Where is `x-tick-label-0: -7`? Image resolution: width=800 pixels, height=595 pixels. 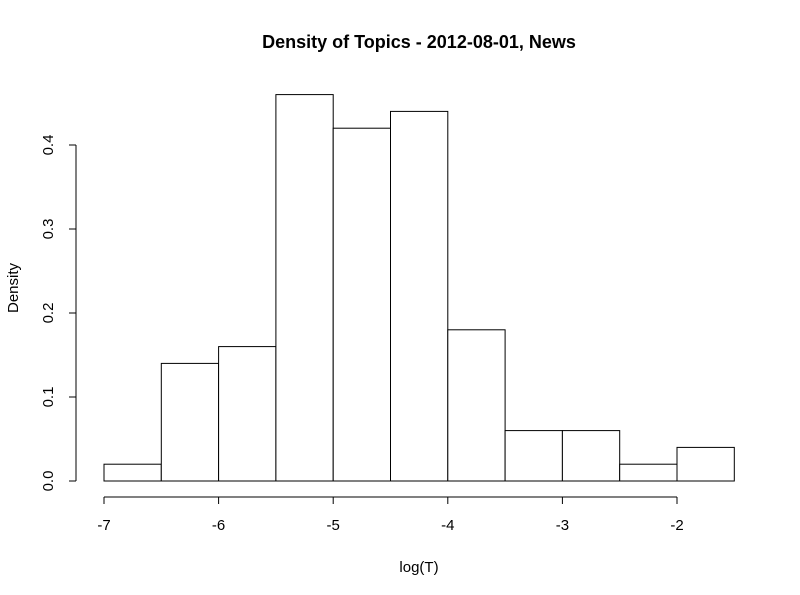
x-tick-label-0: -7 is located at coordinates (103, 525).